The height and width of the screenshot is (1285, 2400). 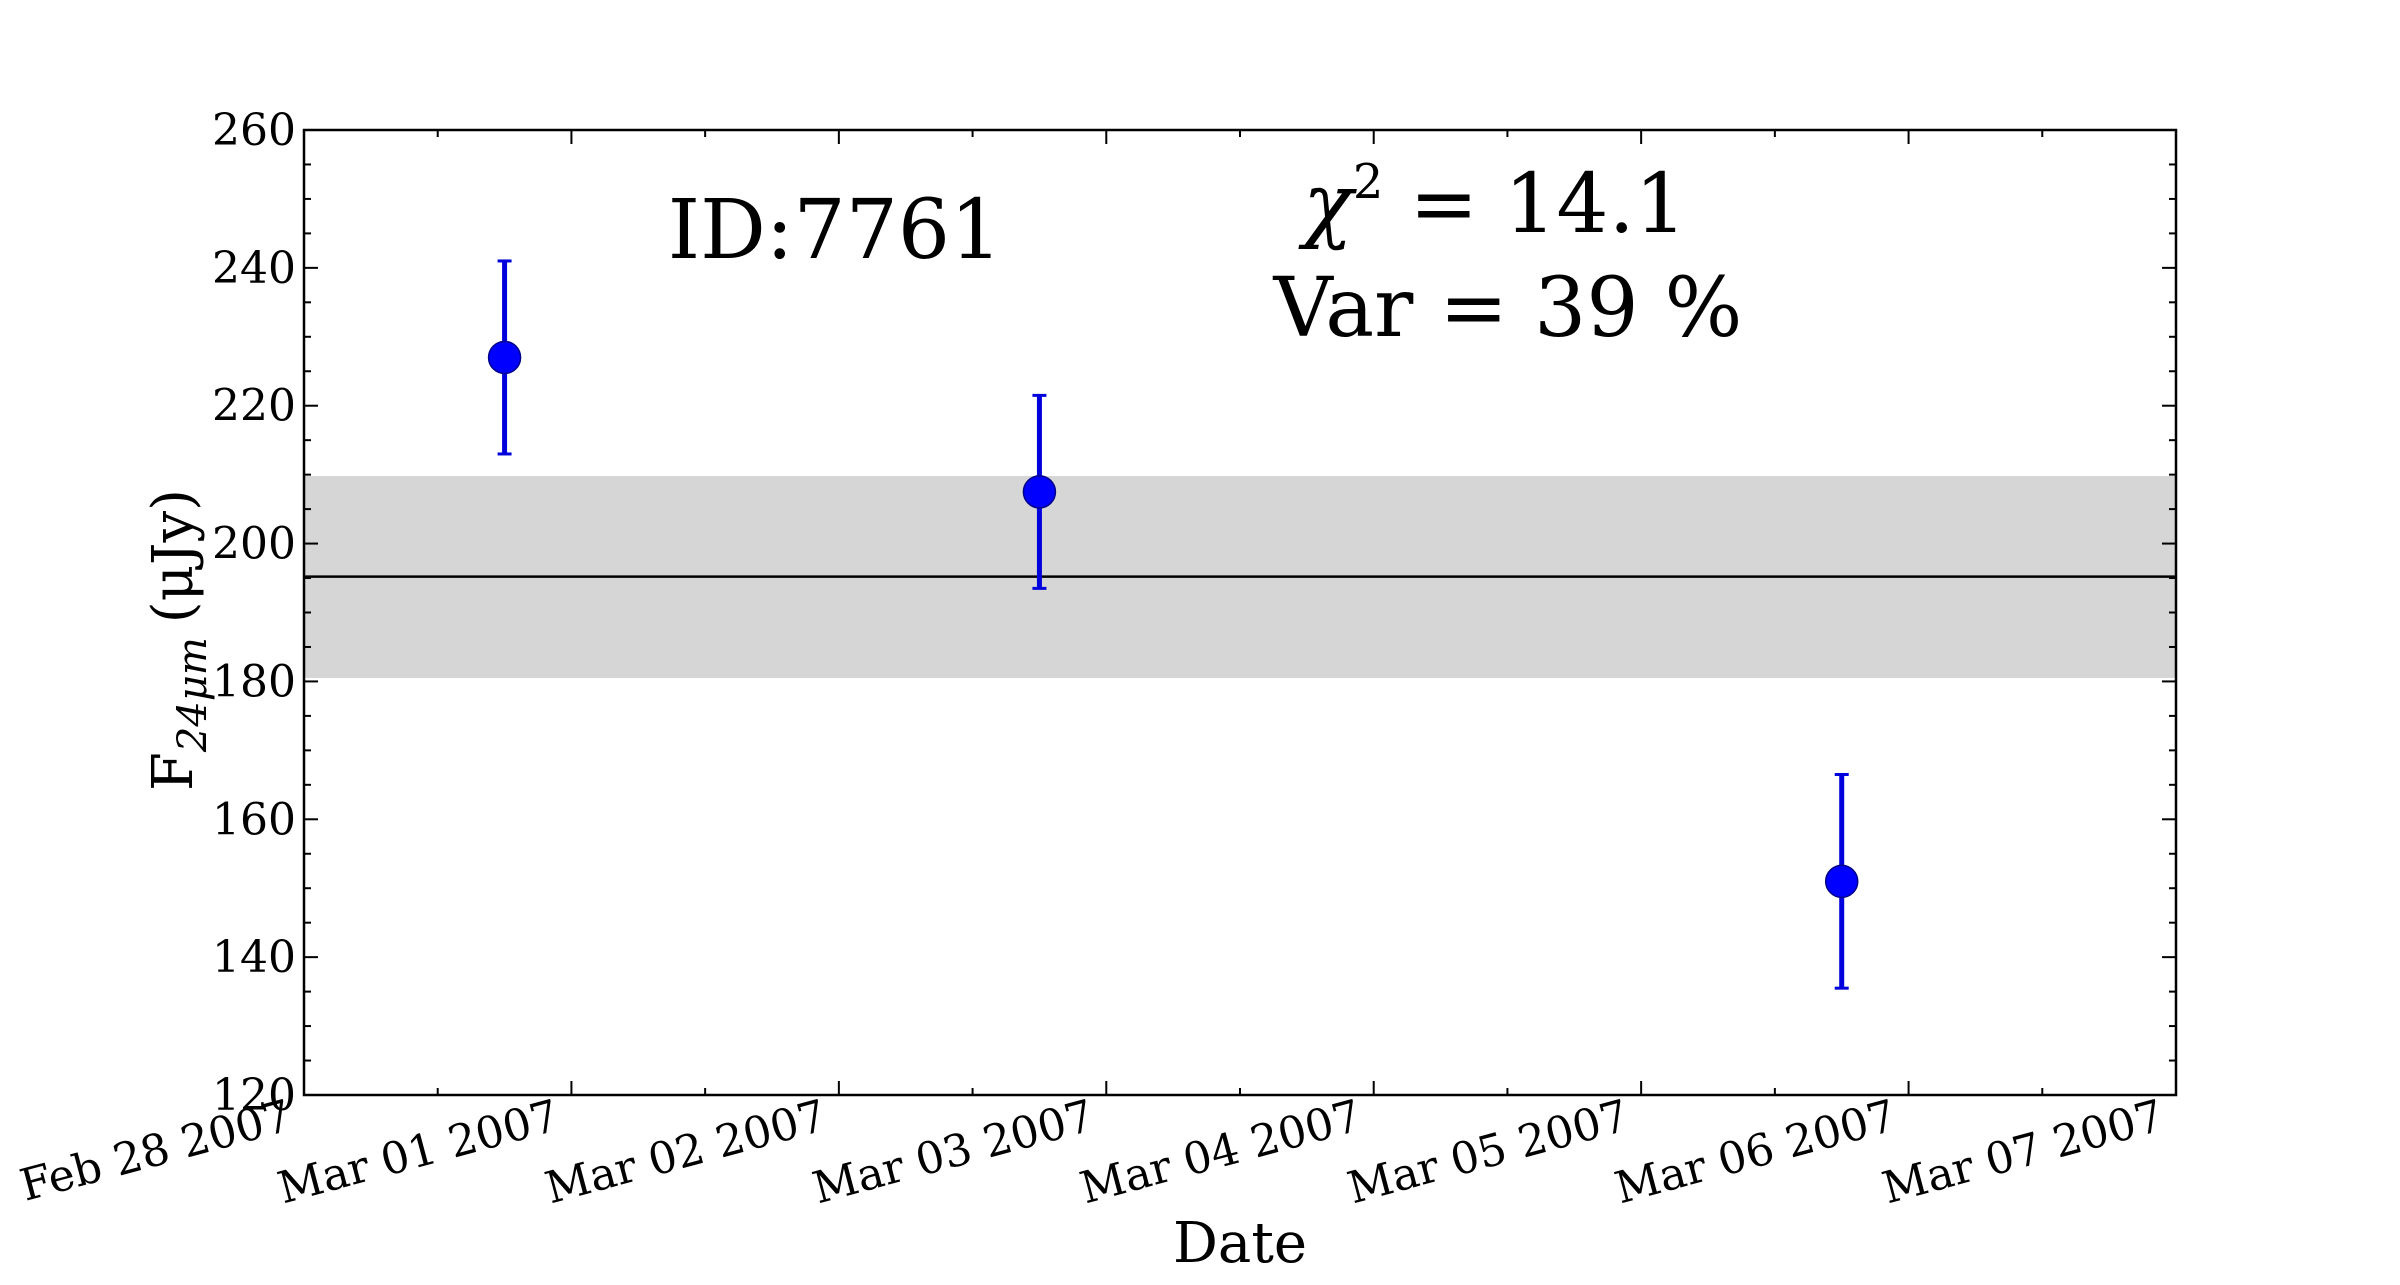 I want to click on y-axis-title-main: F, so click(x=173, y=771).